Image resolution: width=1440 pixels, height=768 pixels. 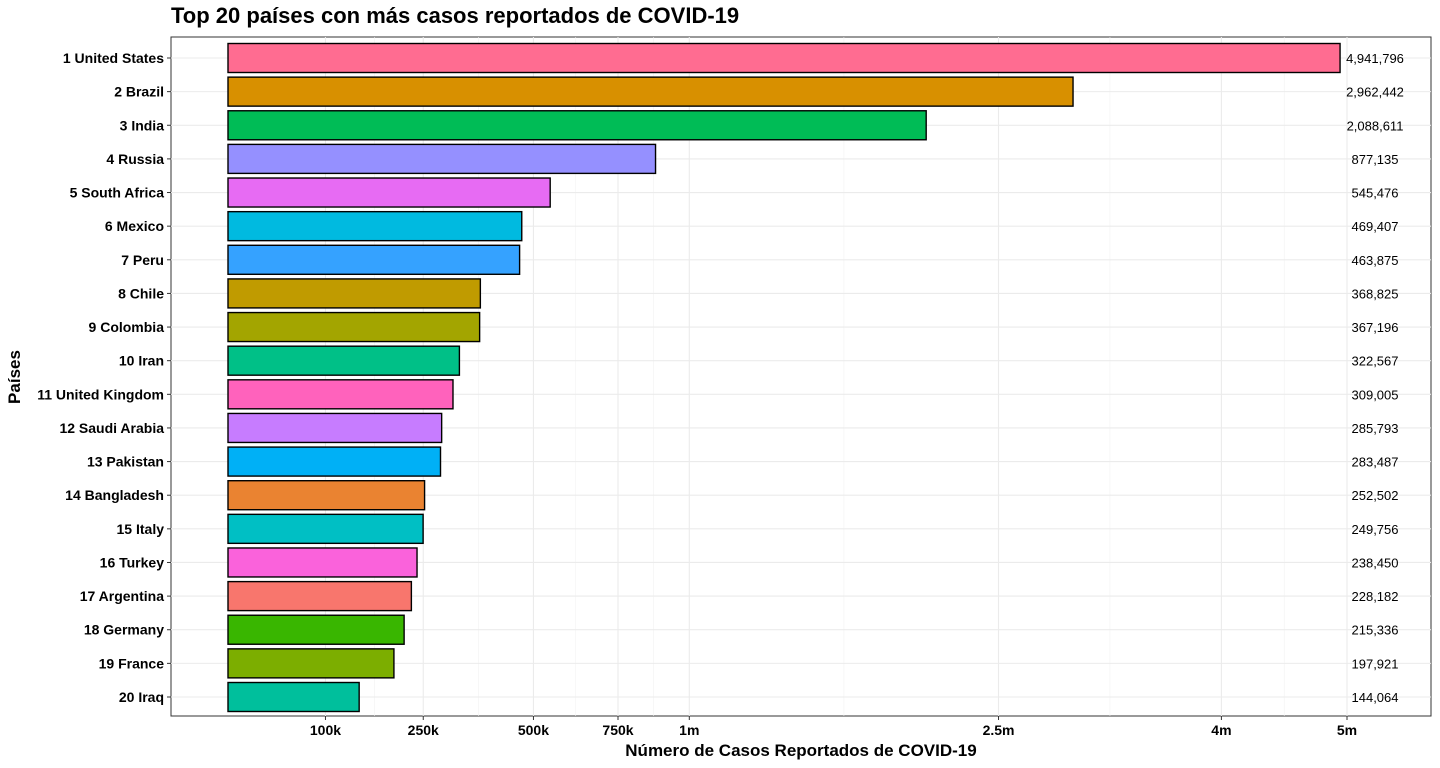 I want to click on value-label: 368,825, so click(x=1375, y=293).